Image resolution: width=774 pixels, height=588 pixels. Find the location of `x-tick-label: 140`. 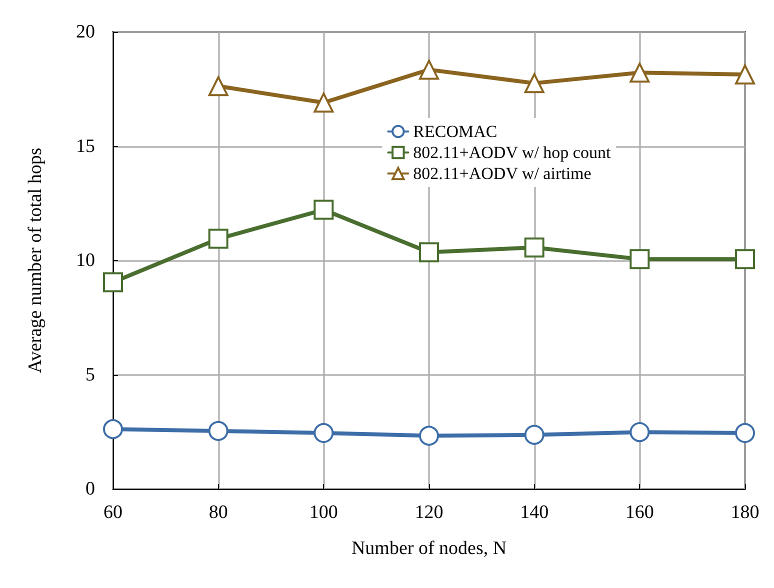

x-tick-label: 140 is located at coordinates (534, 512).